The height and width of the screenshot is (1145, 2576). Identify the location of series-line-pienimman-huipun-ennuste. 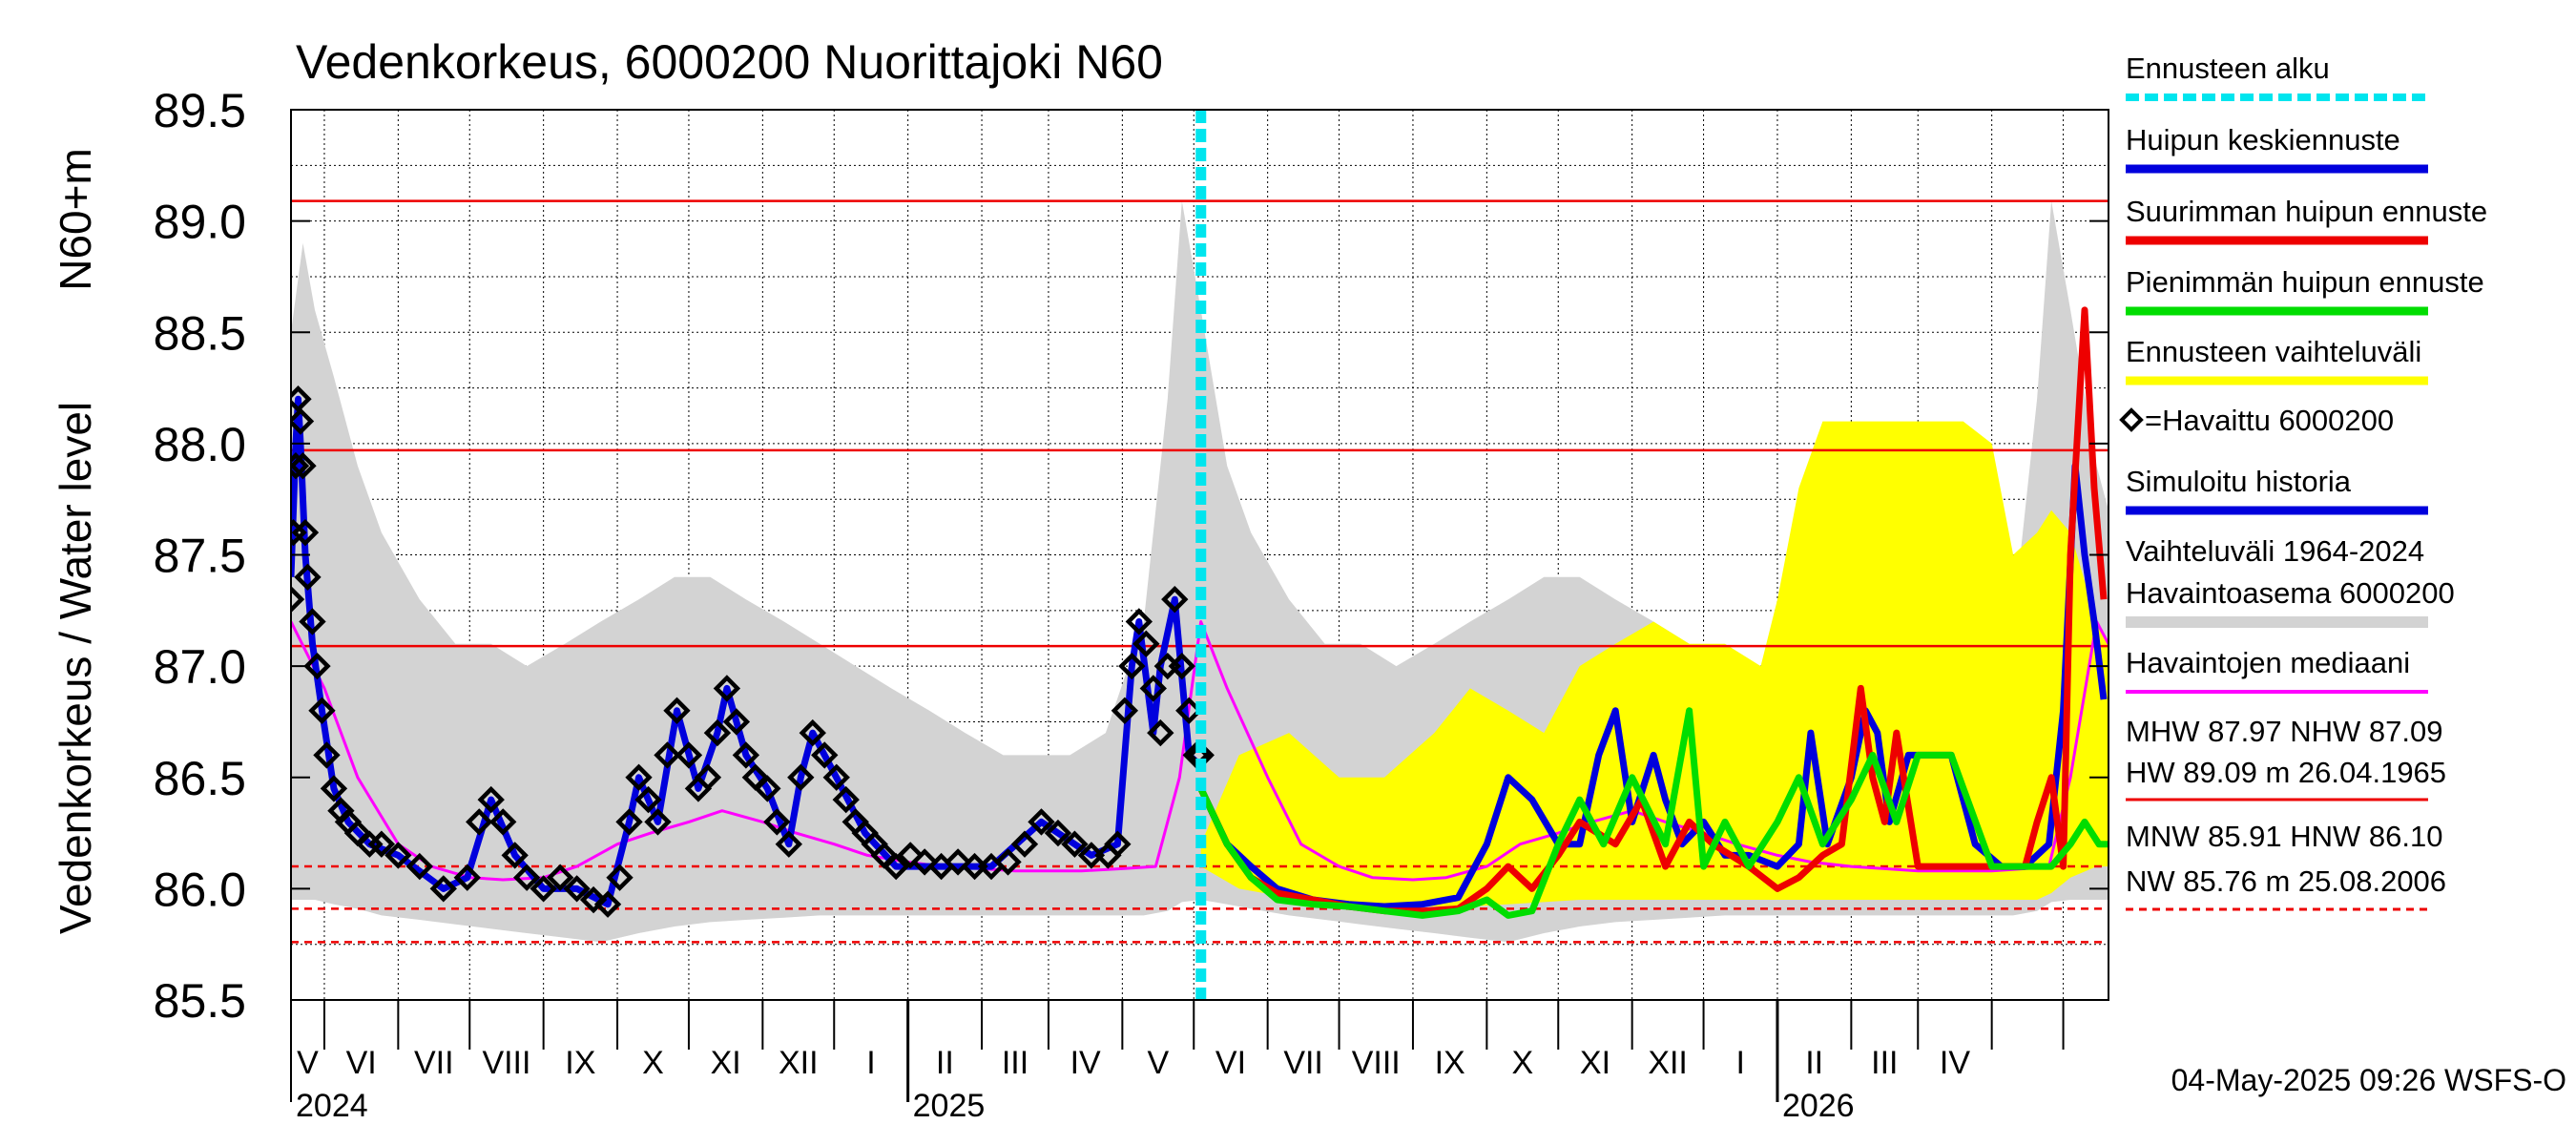
(1653, 813).